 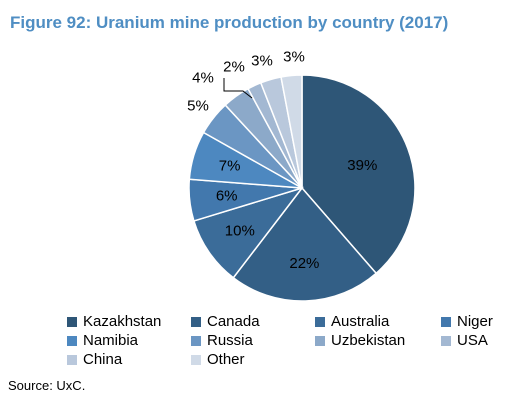 I want to click on data-label-usa: 2%, so click(x=234, y=67).